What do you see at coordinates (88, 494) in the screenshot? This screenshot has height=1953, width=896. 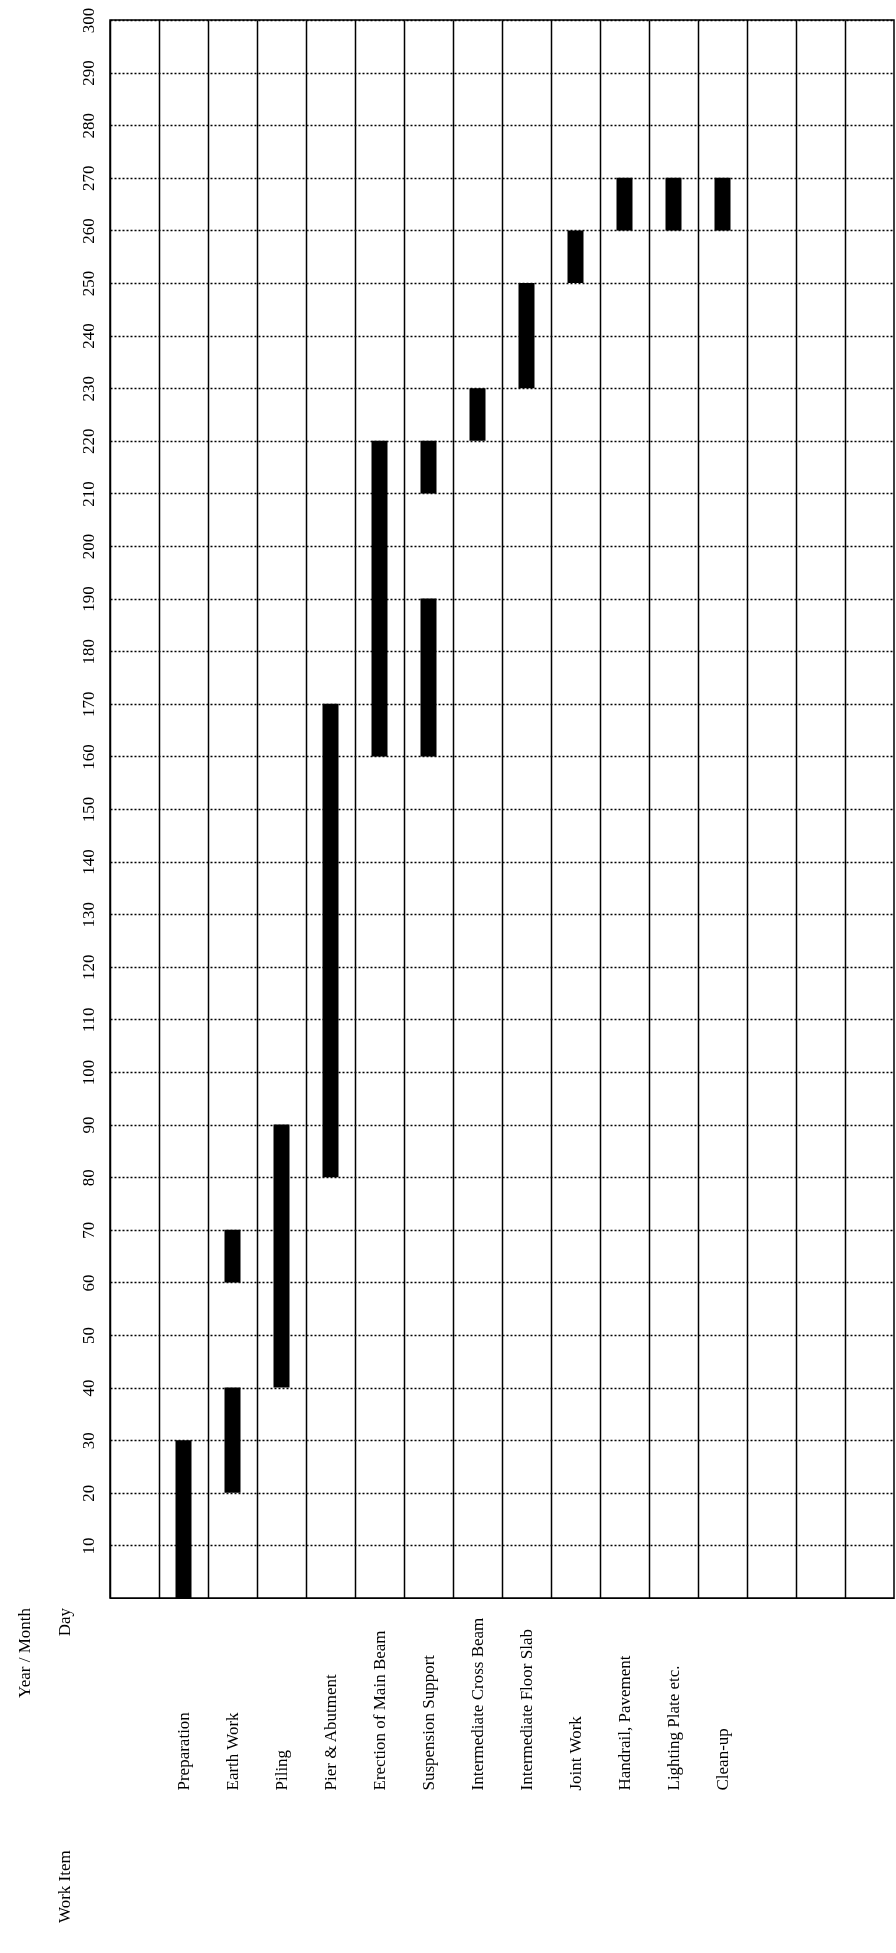 I see `y-tick-label: 210` at bounding box center [88, 494].